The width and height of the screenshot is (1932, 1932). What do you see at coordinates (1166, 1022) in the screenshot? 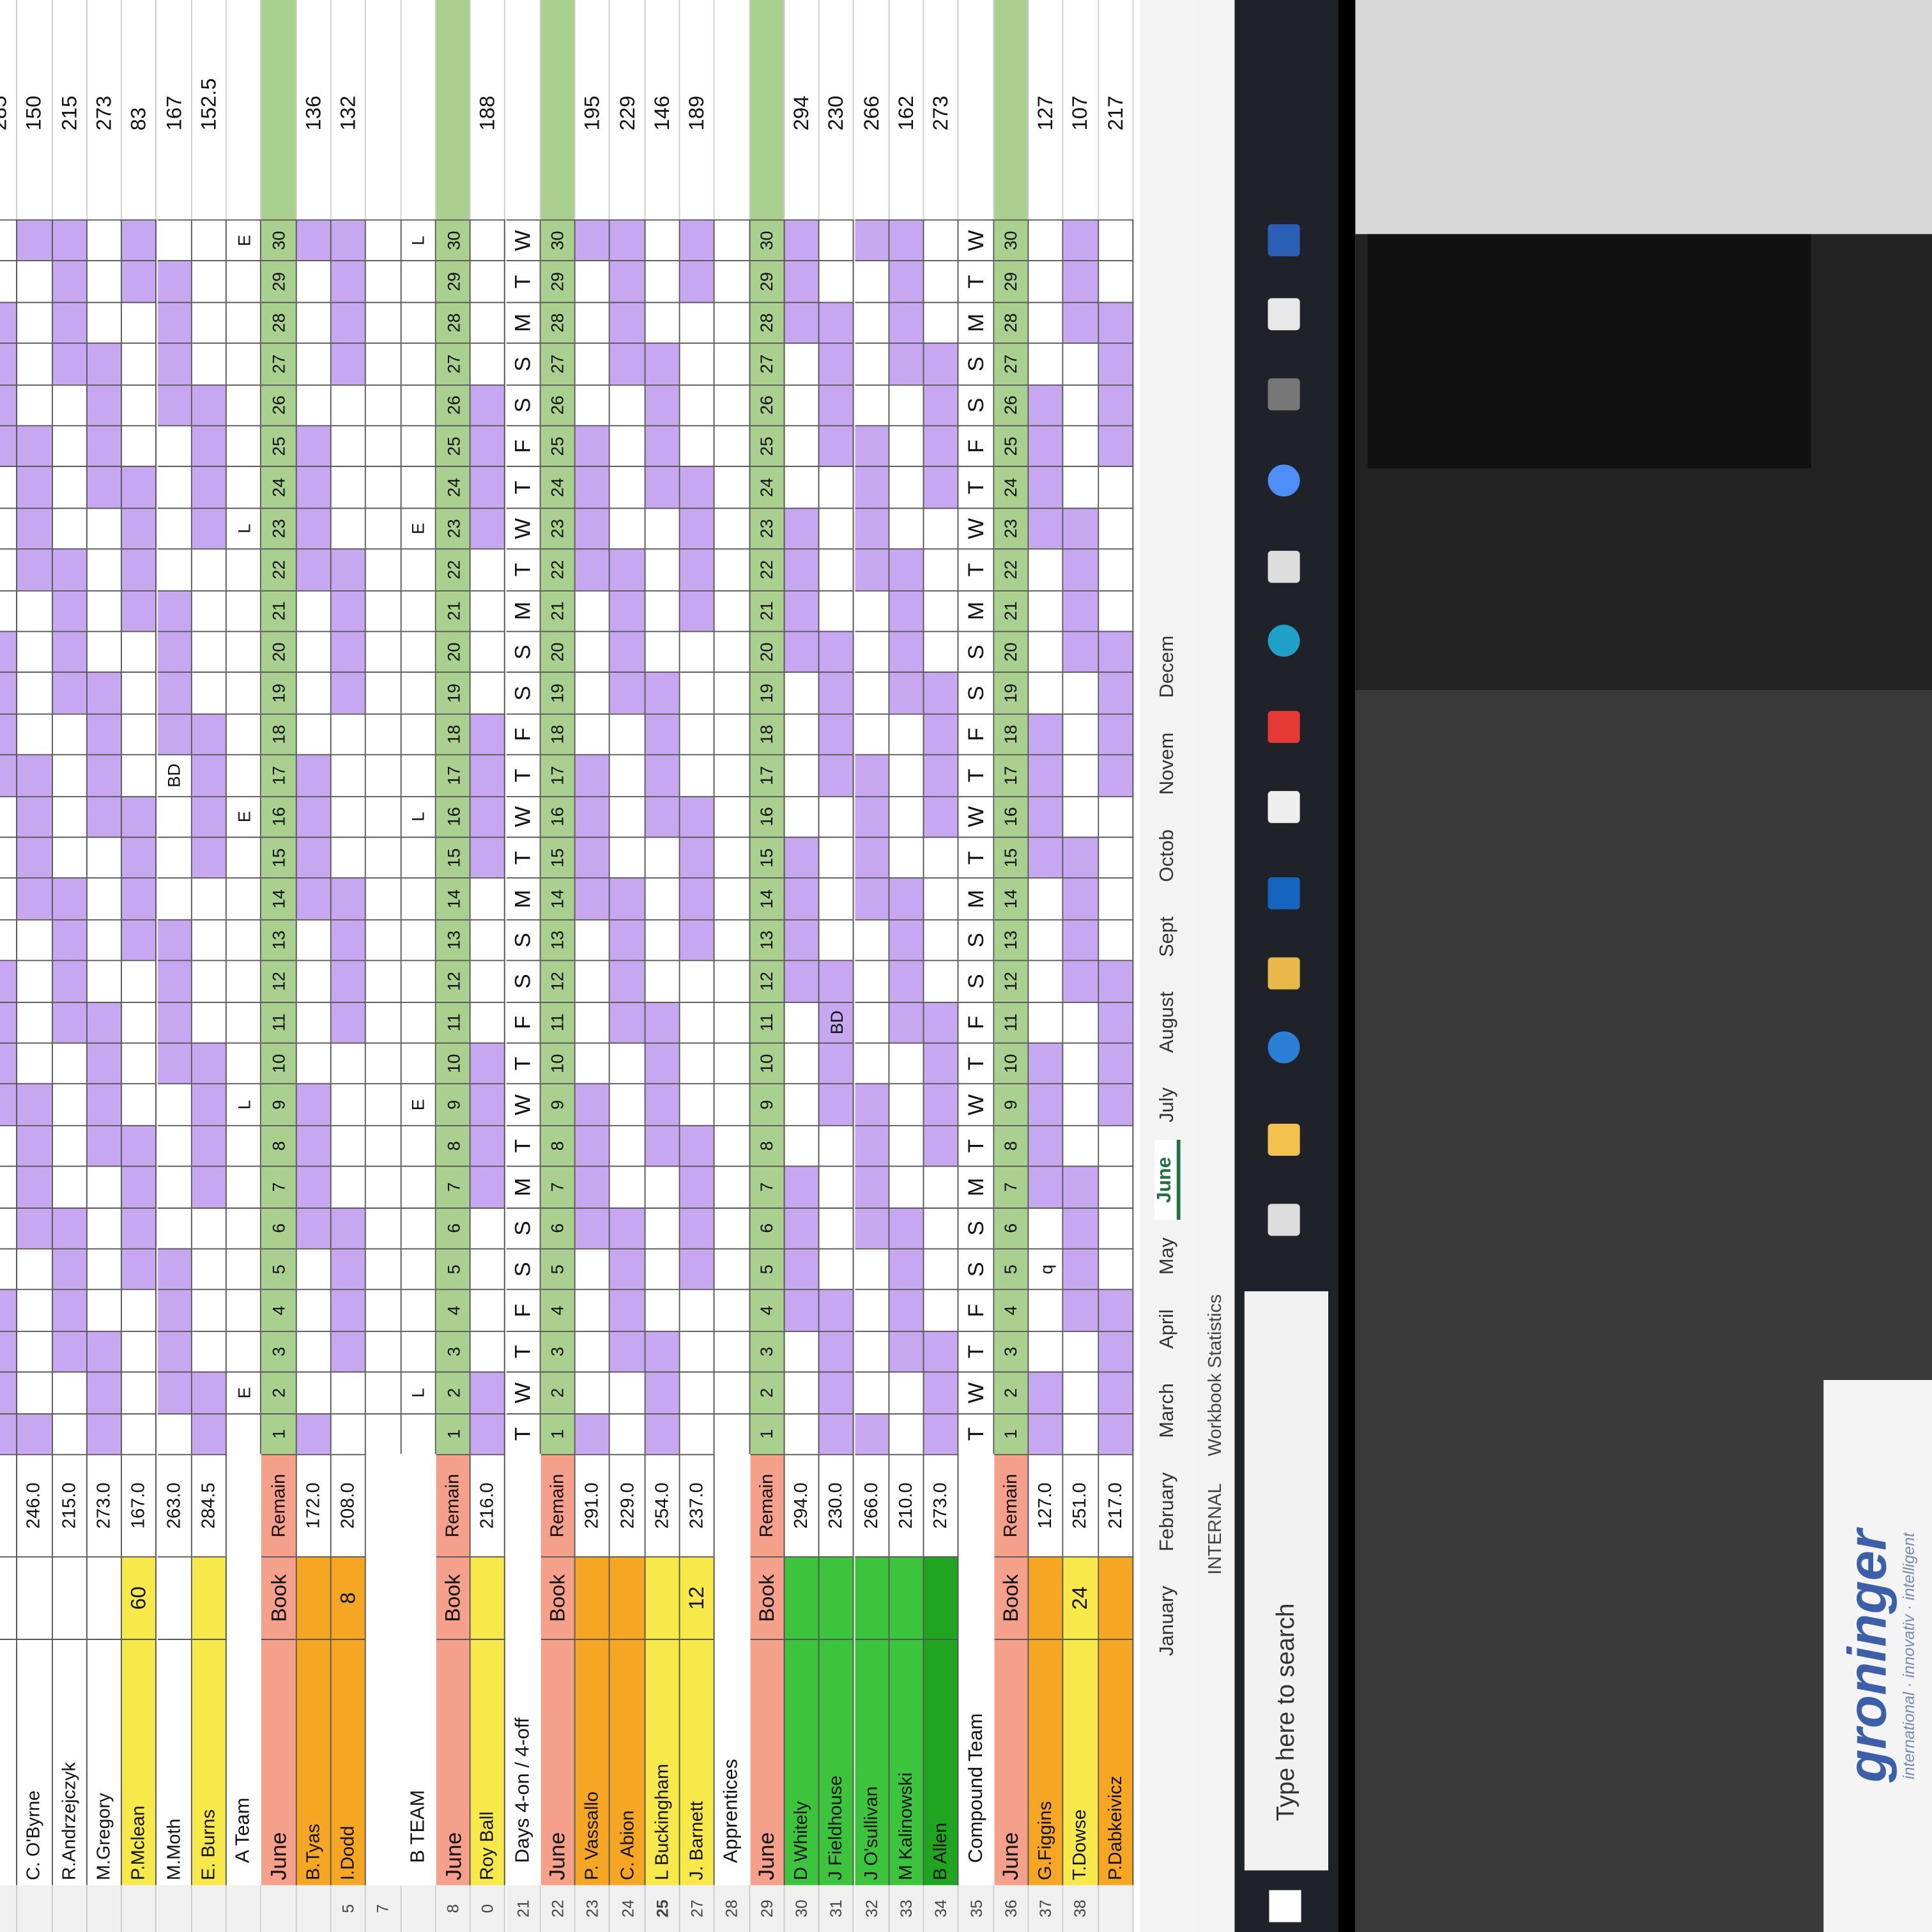
I see `sheet-tab: August` at bounding box center [1166, 1022].